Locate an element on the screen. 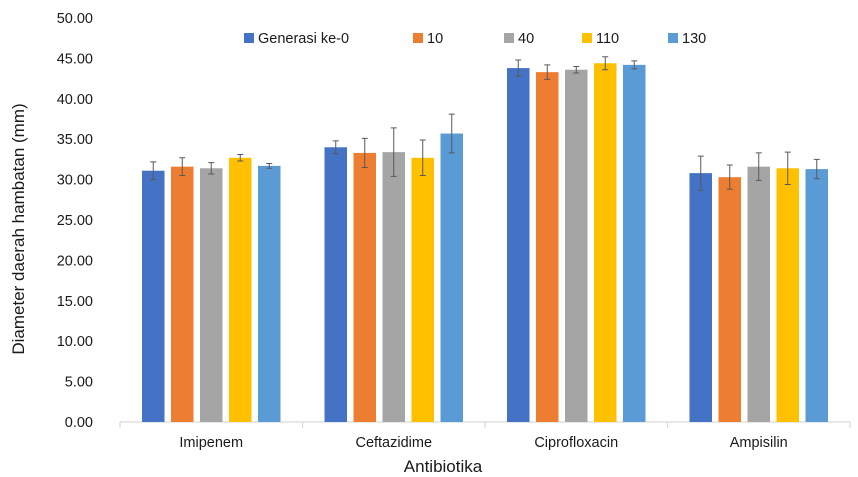 Image resolution: width=858 pixels, height=477 pixels. y-tick-label: 25.00 is located at coordinates (75, 221).